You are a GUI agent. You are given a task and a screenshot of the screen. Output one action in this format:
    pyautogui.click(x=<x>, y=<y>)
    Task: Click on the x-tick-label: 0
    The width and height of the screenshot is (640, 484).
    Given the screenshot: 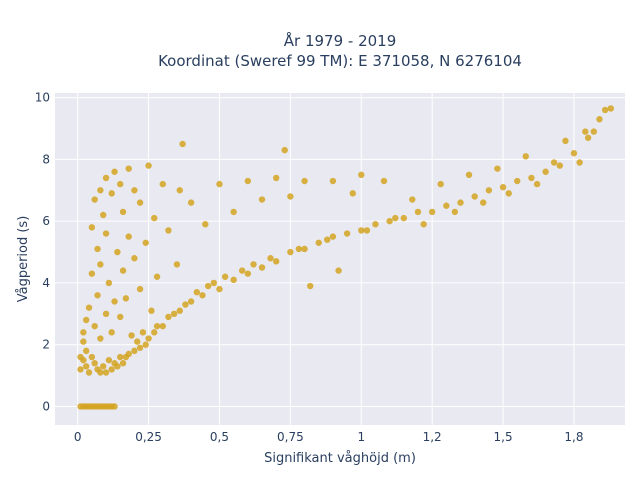 What is the action you would take?
    pyautogui.click(x=78, y=437)
    